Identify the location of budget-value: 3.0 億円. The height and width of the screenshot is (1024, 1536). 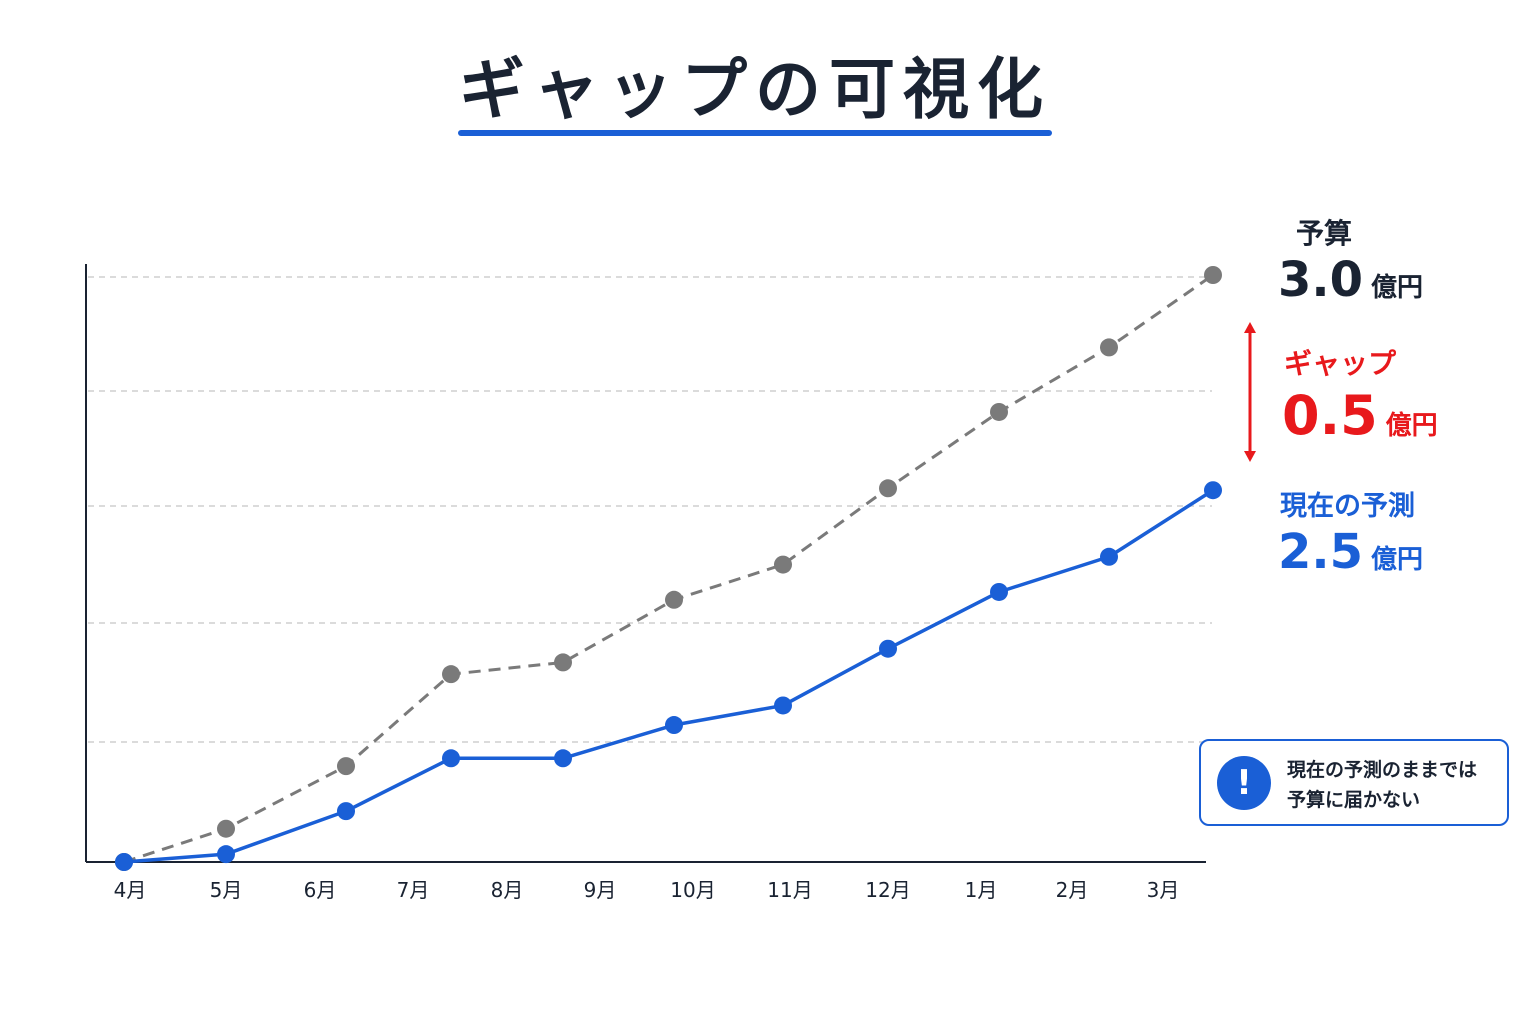
(1350, 280).